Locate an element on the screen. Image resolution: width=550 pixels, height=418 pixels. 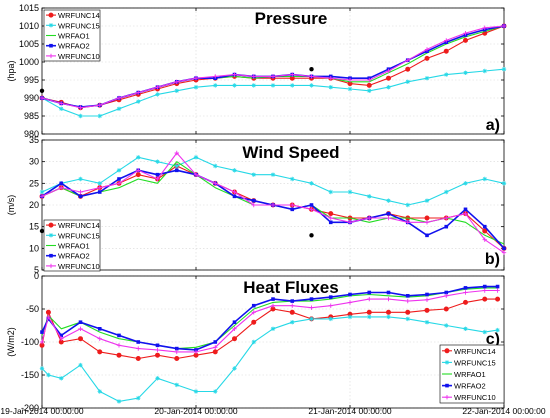
y-tick-label: 30 is located at coordinates (34, 162).